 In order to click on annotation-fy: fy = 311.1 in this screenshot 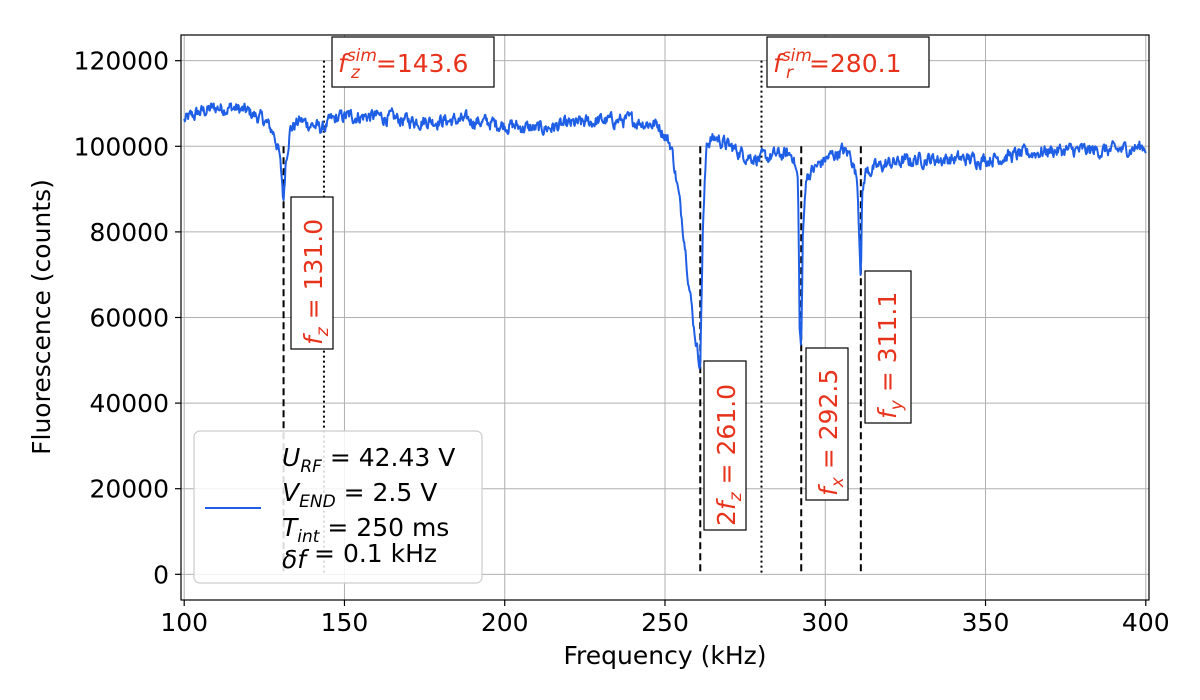, I will do `click(888, 347)`.